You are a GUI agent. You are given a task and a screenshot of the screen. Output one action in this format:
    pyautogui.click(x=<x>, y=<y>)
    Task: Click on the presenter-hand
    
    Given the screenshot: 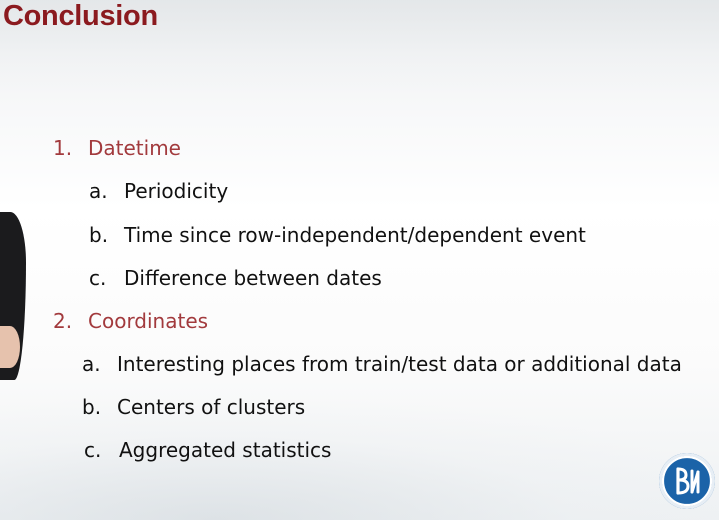 What is the action you would take?
    pyautogui.click(x=10, y=347)
    